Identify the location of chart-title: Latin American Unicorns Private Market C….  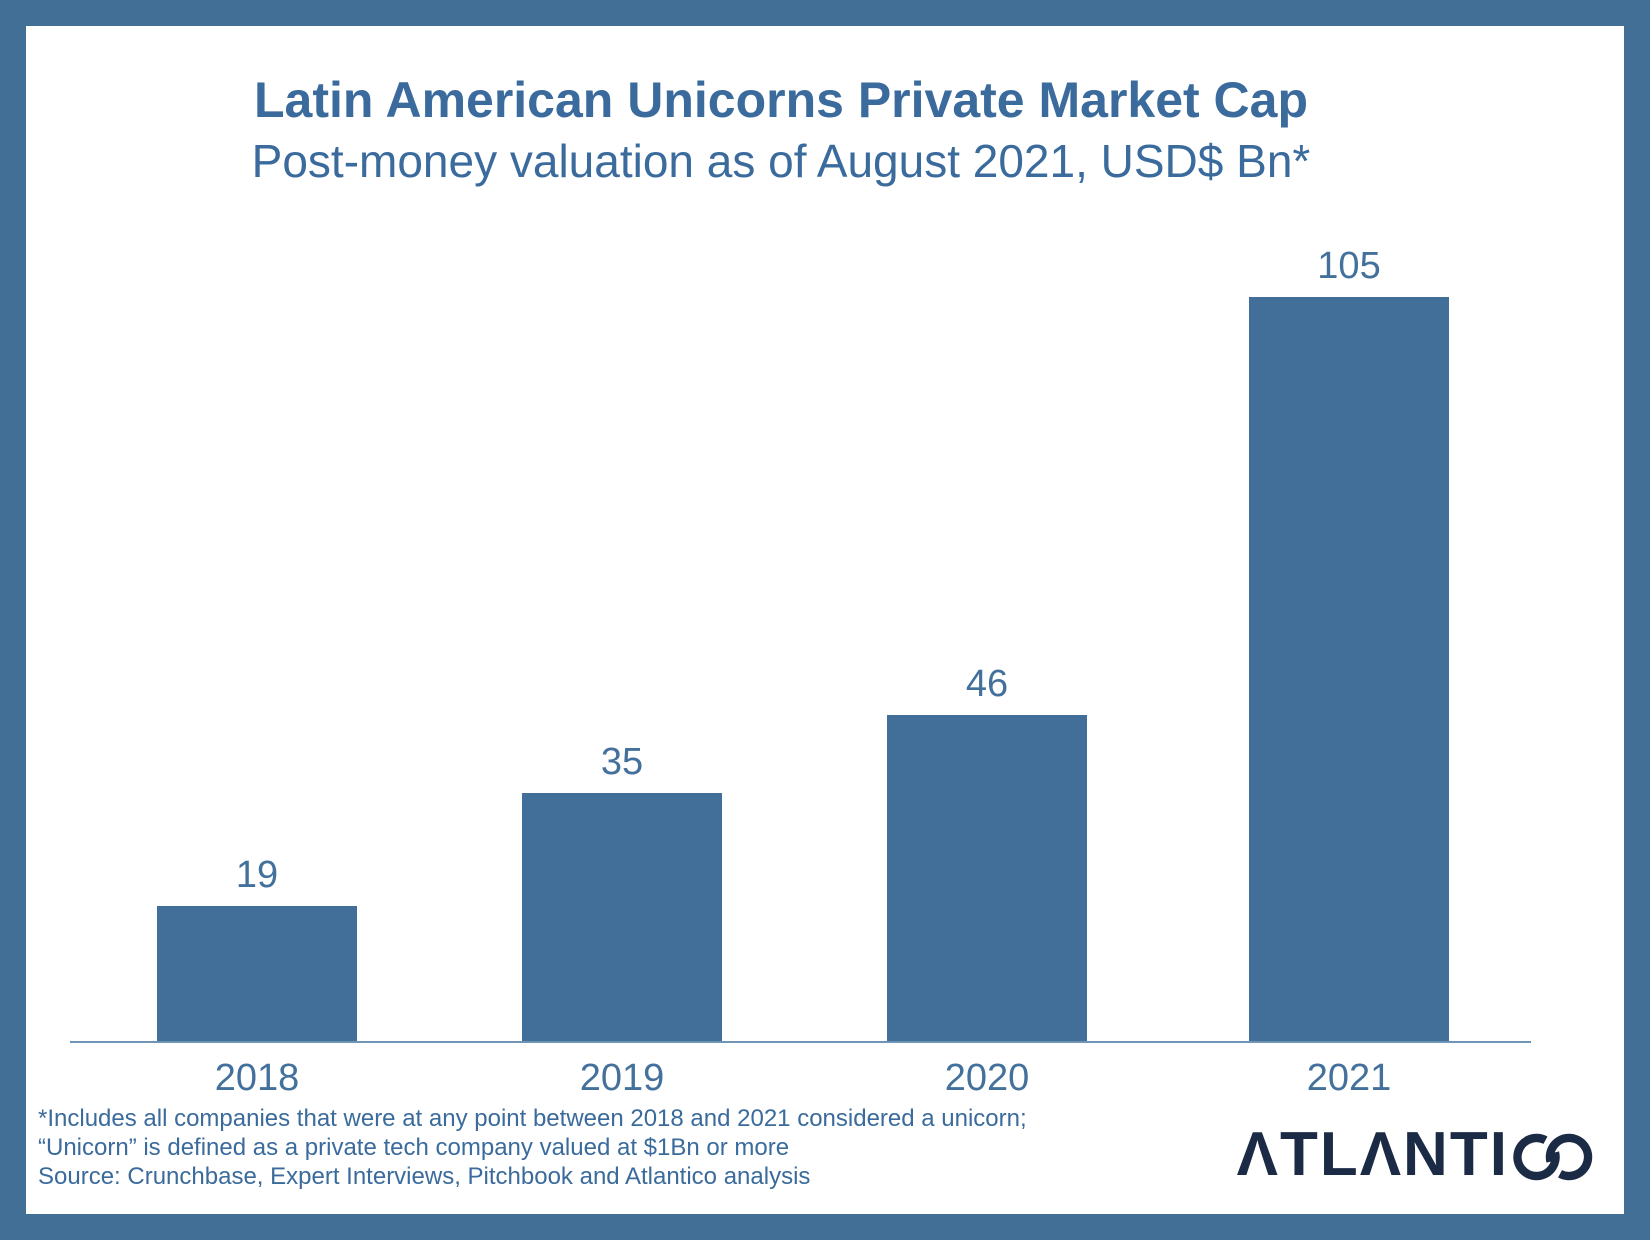
(781, 100).